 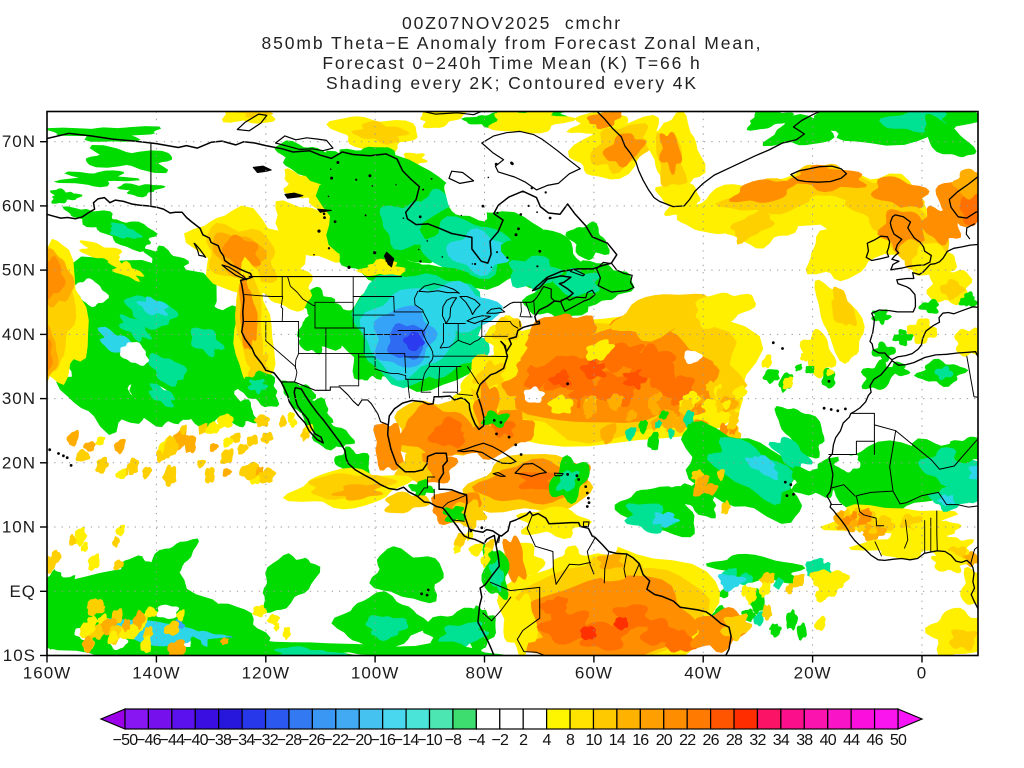 What do you see at coordinates (781, 740) in the screenshot?
I see `svg-text: 34` at bounding box center [781, 740].